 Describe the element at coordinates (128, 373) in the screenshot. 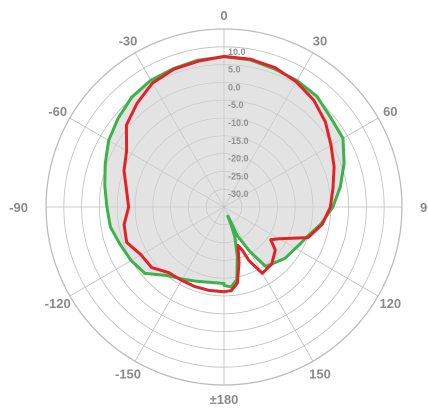

I see `angle-tick-label: -150` at that location.